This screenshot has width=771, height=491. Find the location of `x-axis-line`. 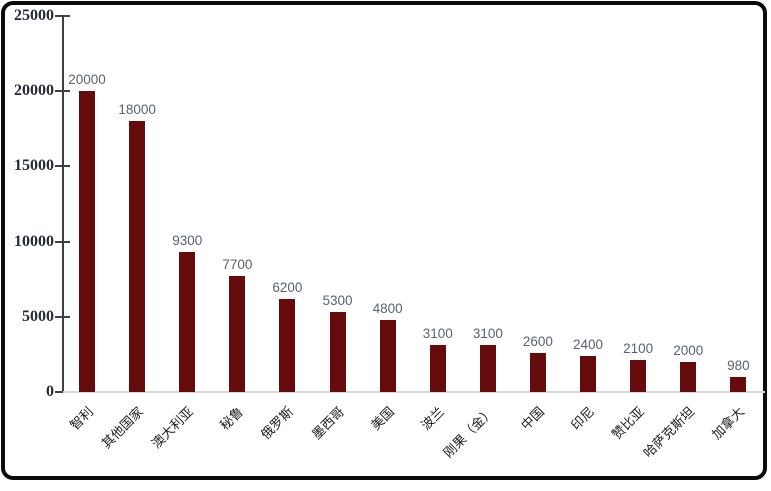

x-axis-line is located at coordinates (414, 392).